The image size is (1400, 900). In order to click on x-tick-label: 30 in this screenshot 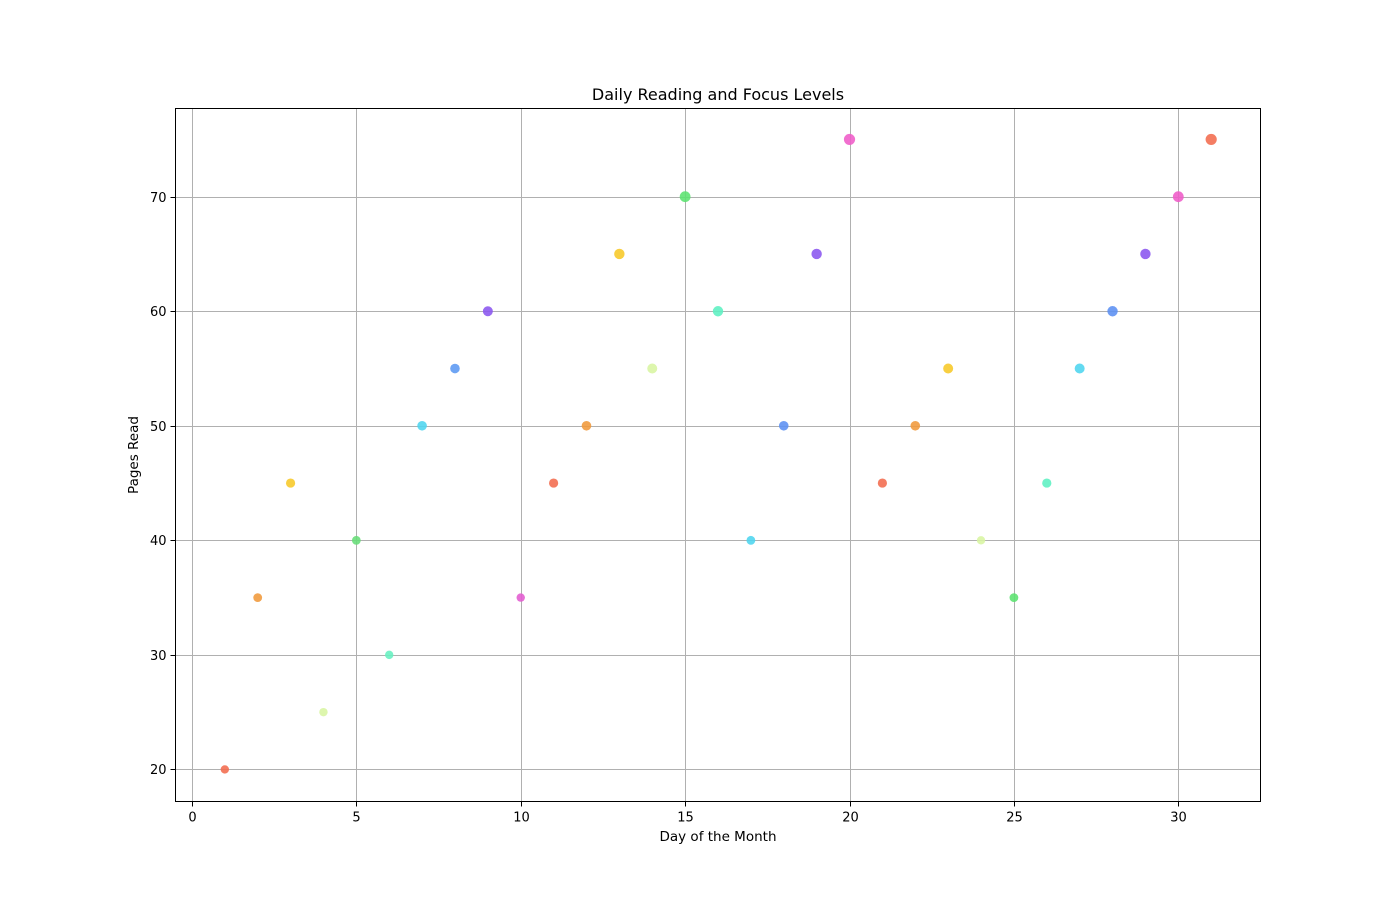, I will do `click(1178, 818)`.